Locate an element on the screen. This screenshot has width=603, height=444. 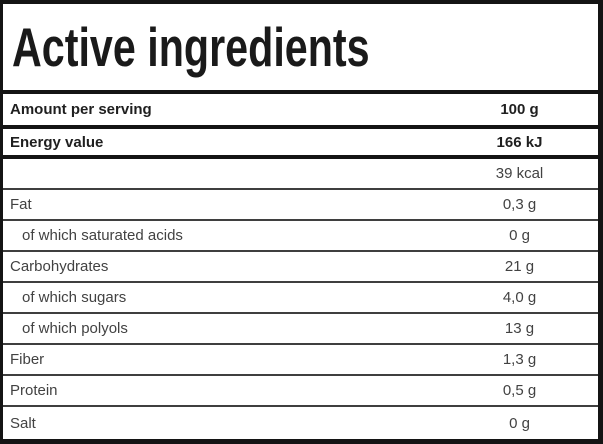
row-label: Salt is located at coordinates (23, 423).